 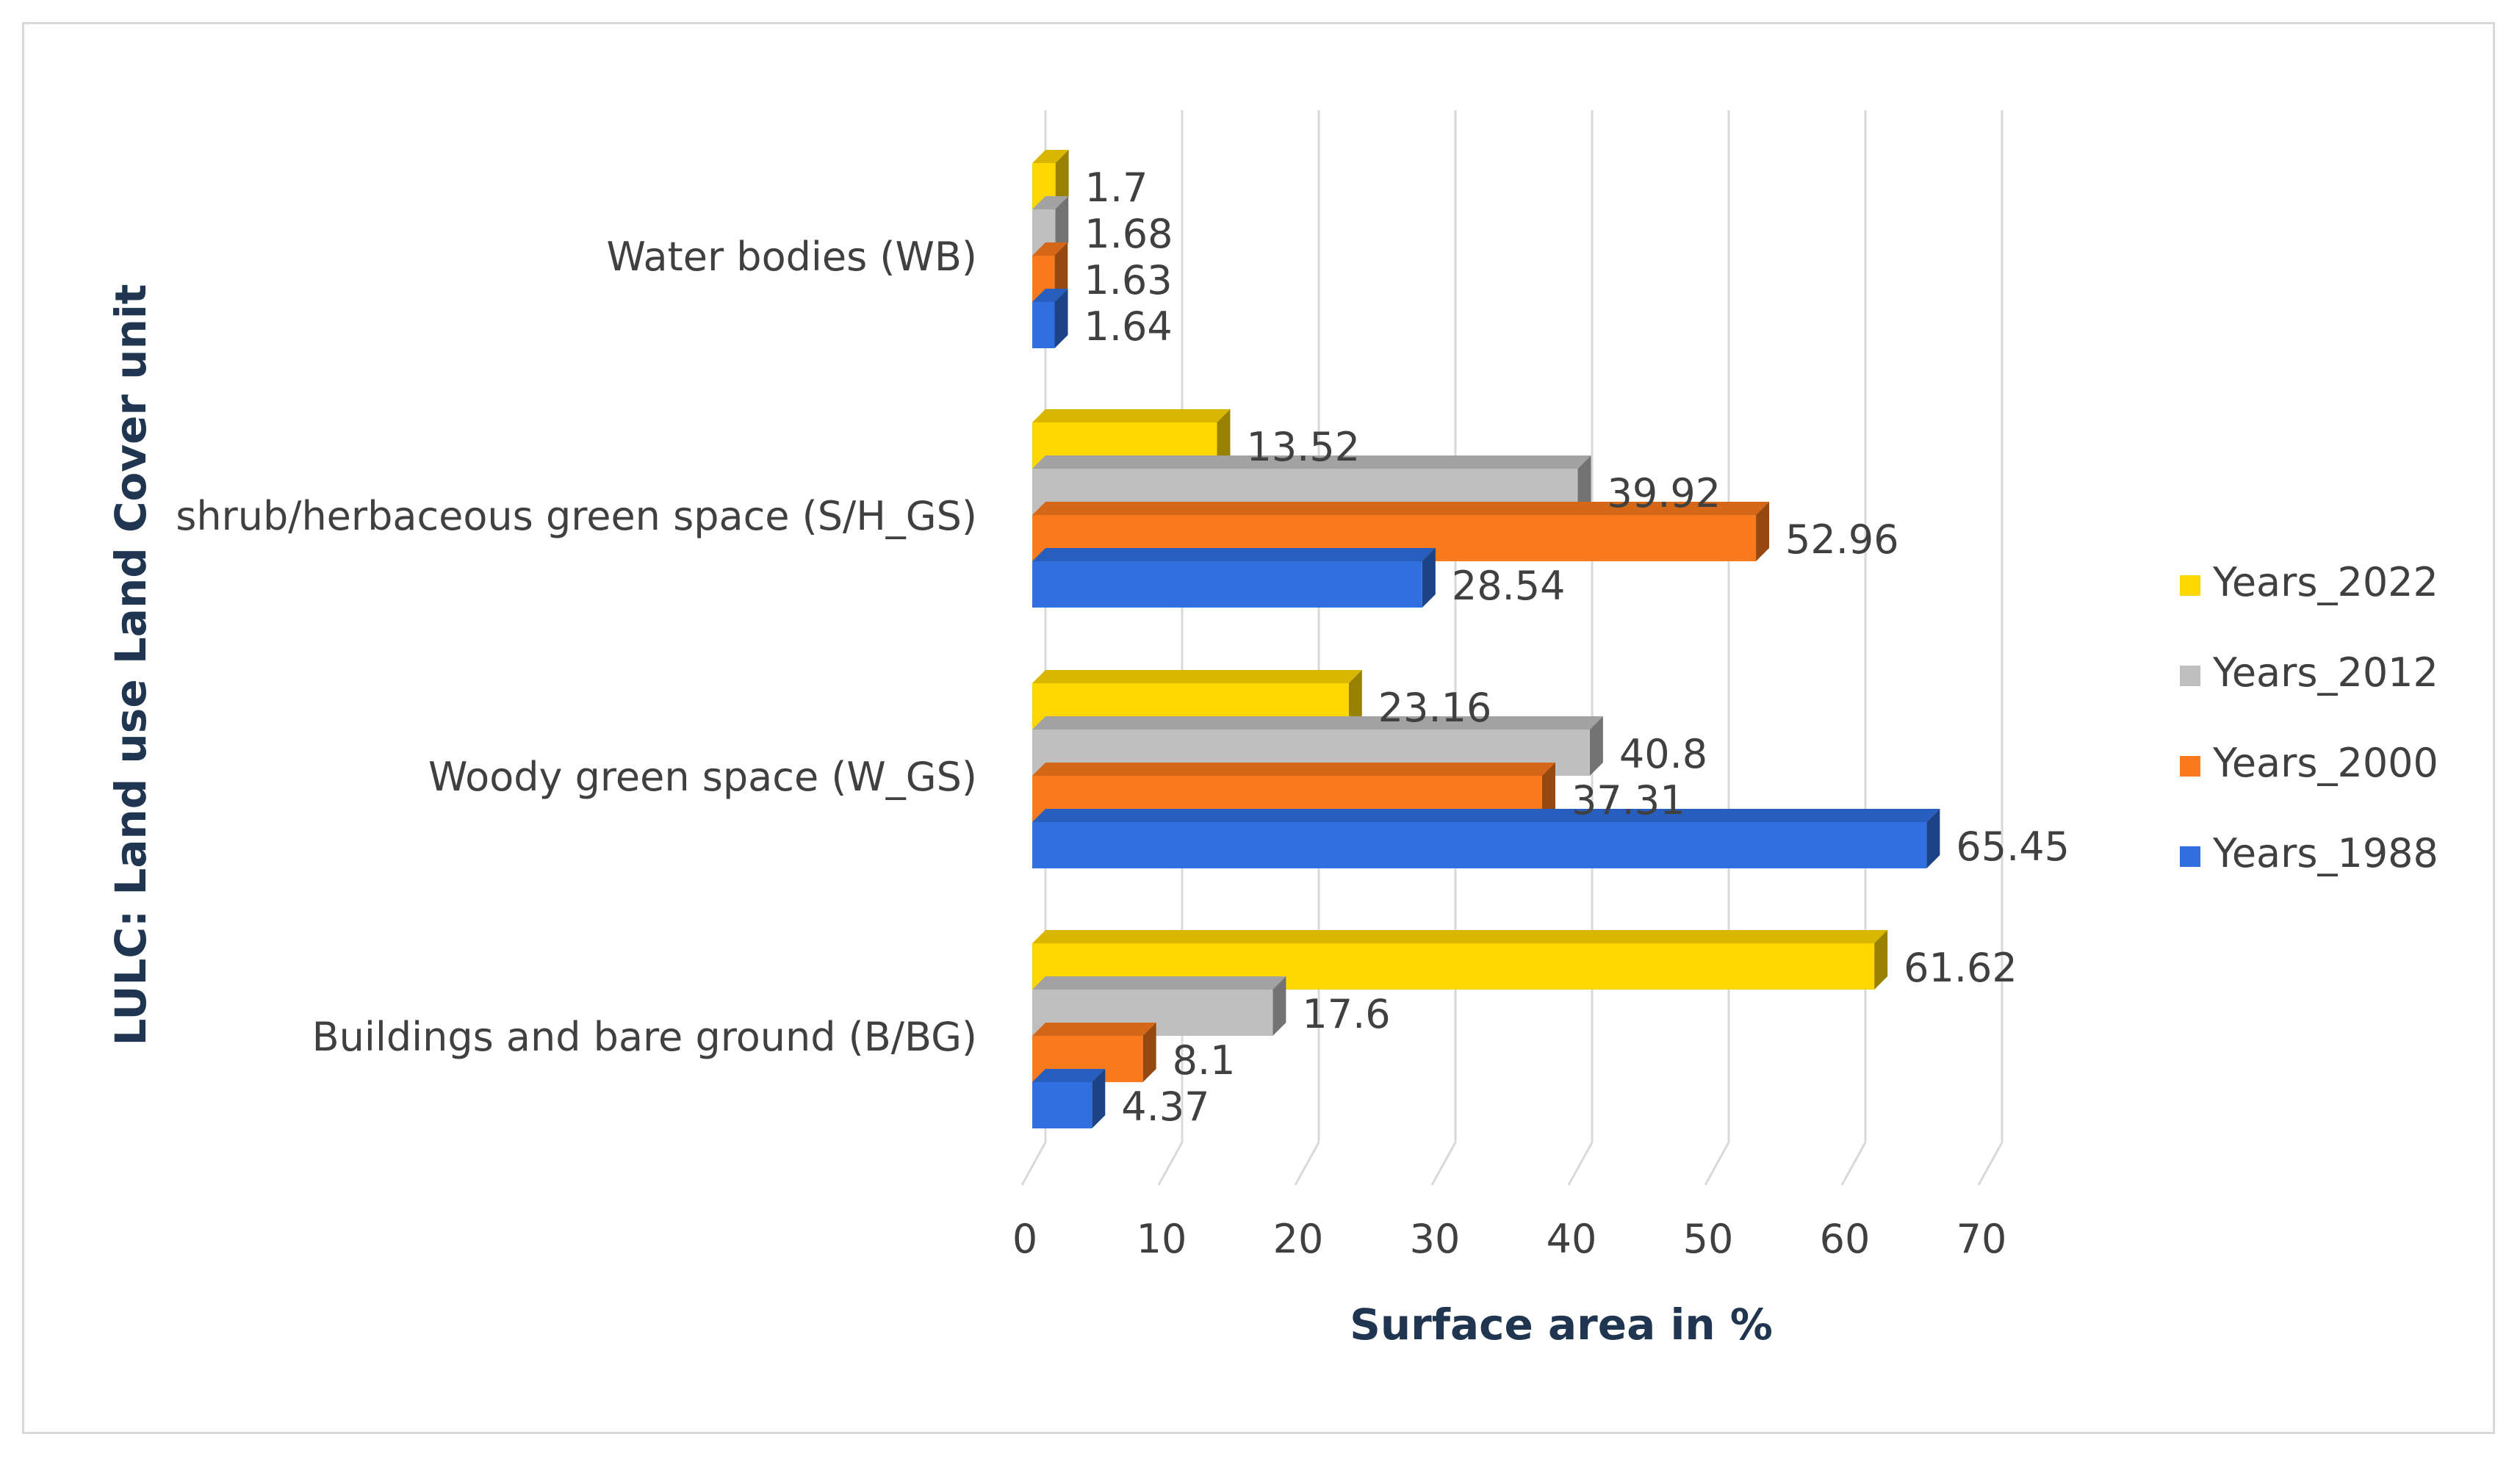 I want to click on legend-item: Years_2012, so click(x=2309, y=672).